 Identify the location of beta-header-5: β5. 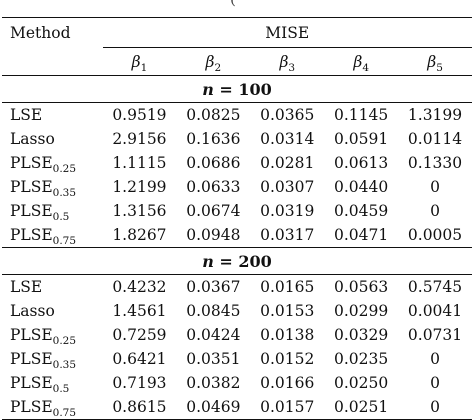
(435, 63).